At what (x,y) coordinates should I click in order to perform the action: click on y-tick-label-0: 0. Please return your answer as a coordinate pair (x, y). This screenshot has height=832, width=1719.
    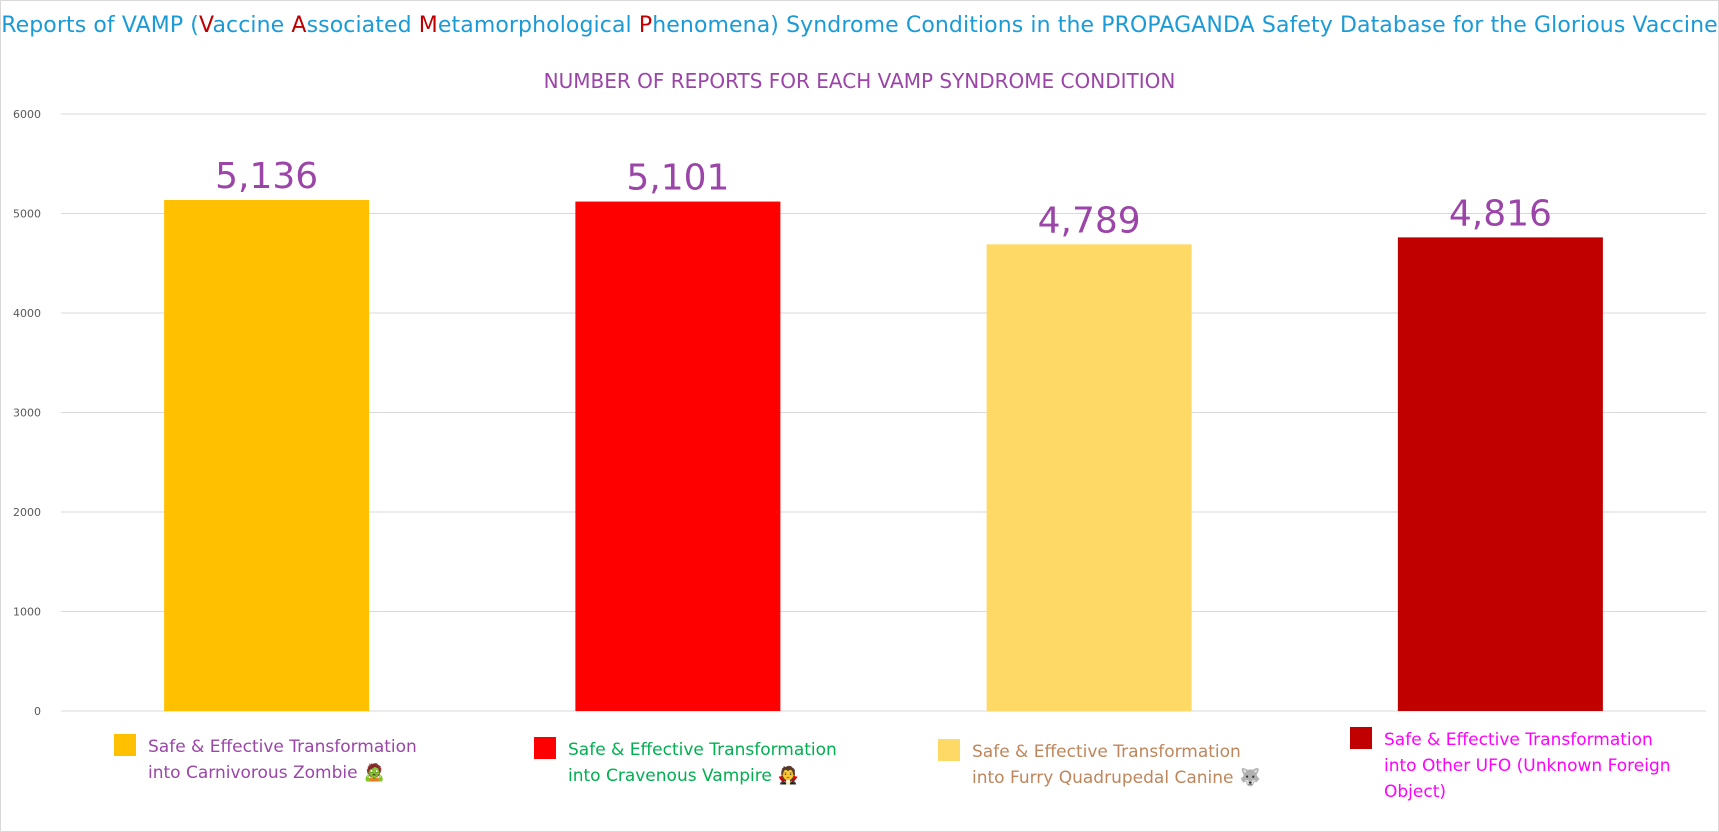
    Looking at the image, I should click on (37, 711).